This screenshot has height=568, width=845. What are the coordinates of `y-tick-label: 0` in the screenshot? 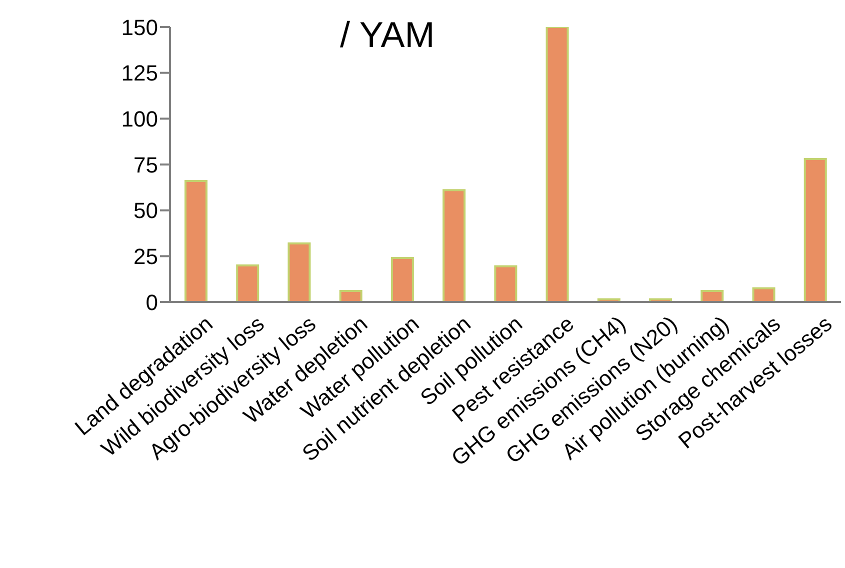 It's located at (152, 302).